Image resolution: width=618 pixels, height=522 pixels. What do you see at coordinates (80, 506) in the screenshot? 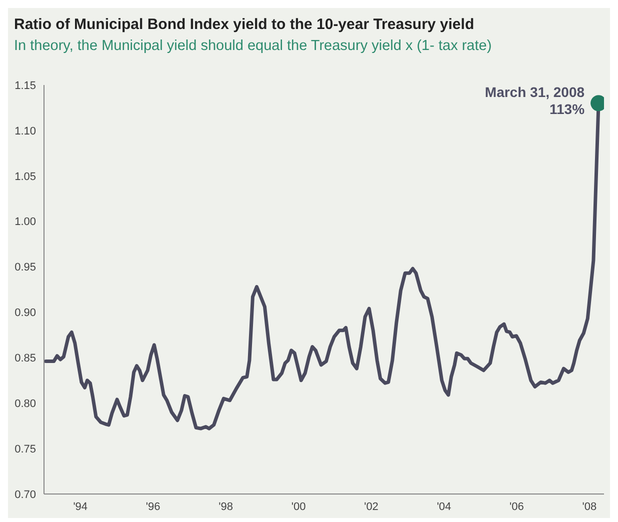
I see `x-tick-label: '94` at bounding box center [80, 506].